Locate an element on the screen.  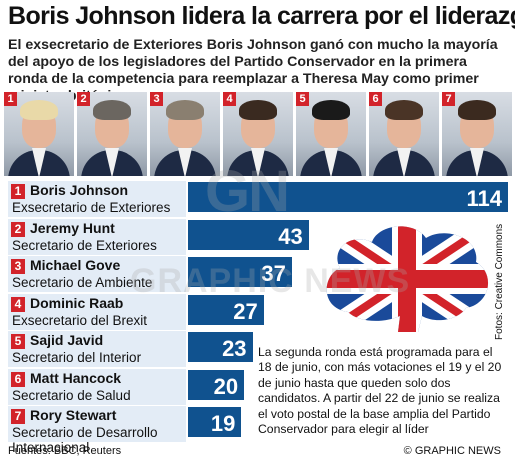
photo-number: 5 is located at coordinates (302, 99).